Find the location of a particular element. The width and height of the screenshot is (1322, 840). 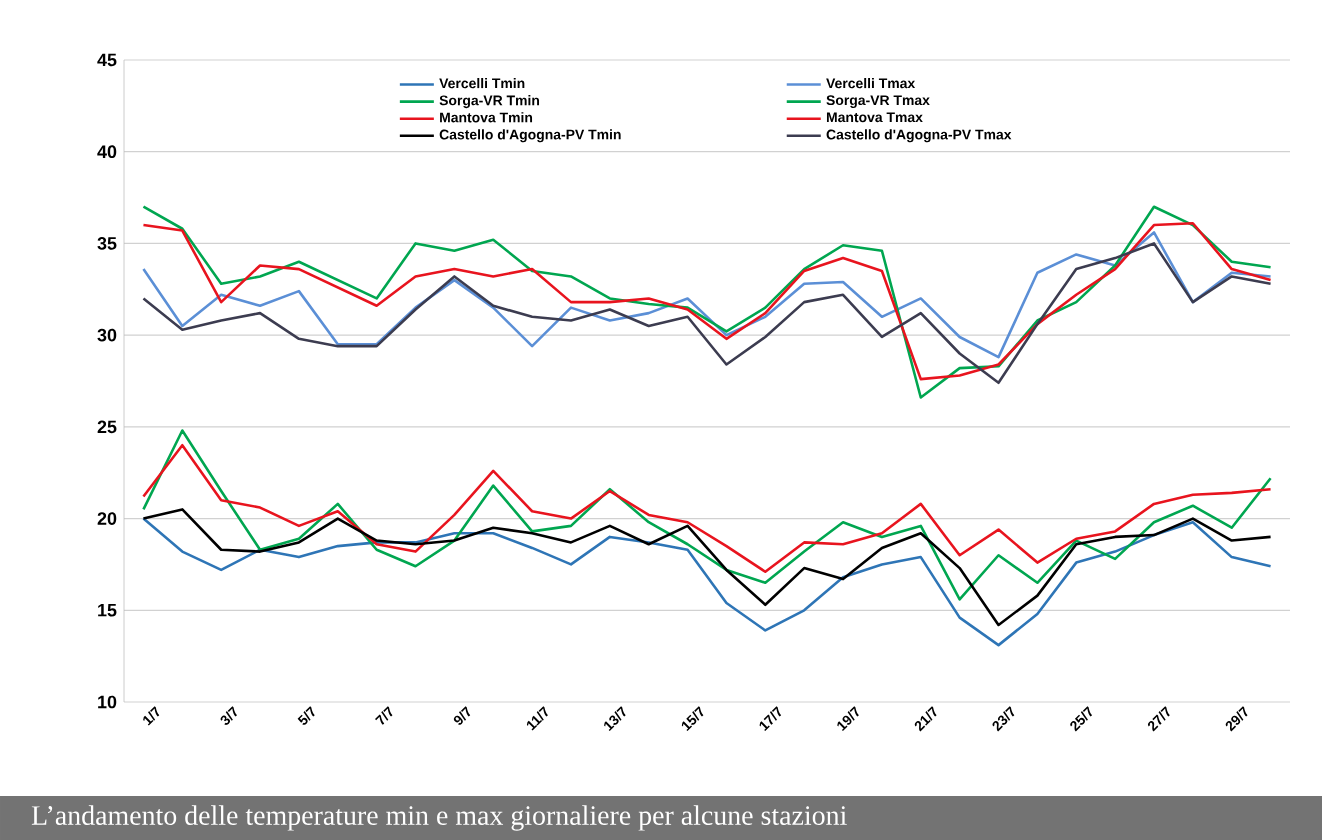

y-tick-label: 25 is located at coordinates (107, 427).